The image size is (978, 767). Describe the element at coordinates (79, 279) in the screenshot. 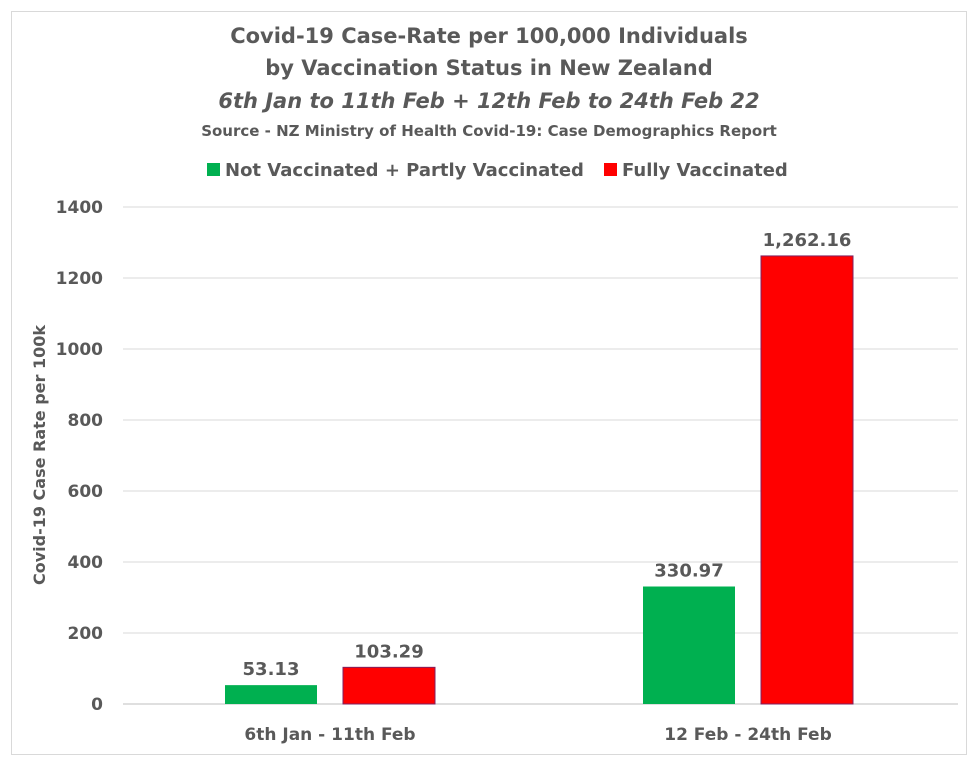

I see `y-tick-label: 1200` at that location.